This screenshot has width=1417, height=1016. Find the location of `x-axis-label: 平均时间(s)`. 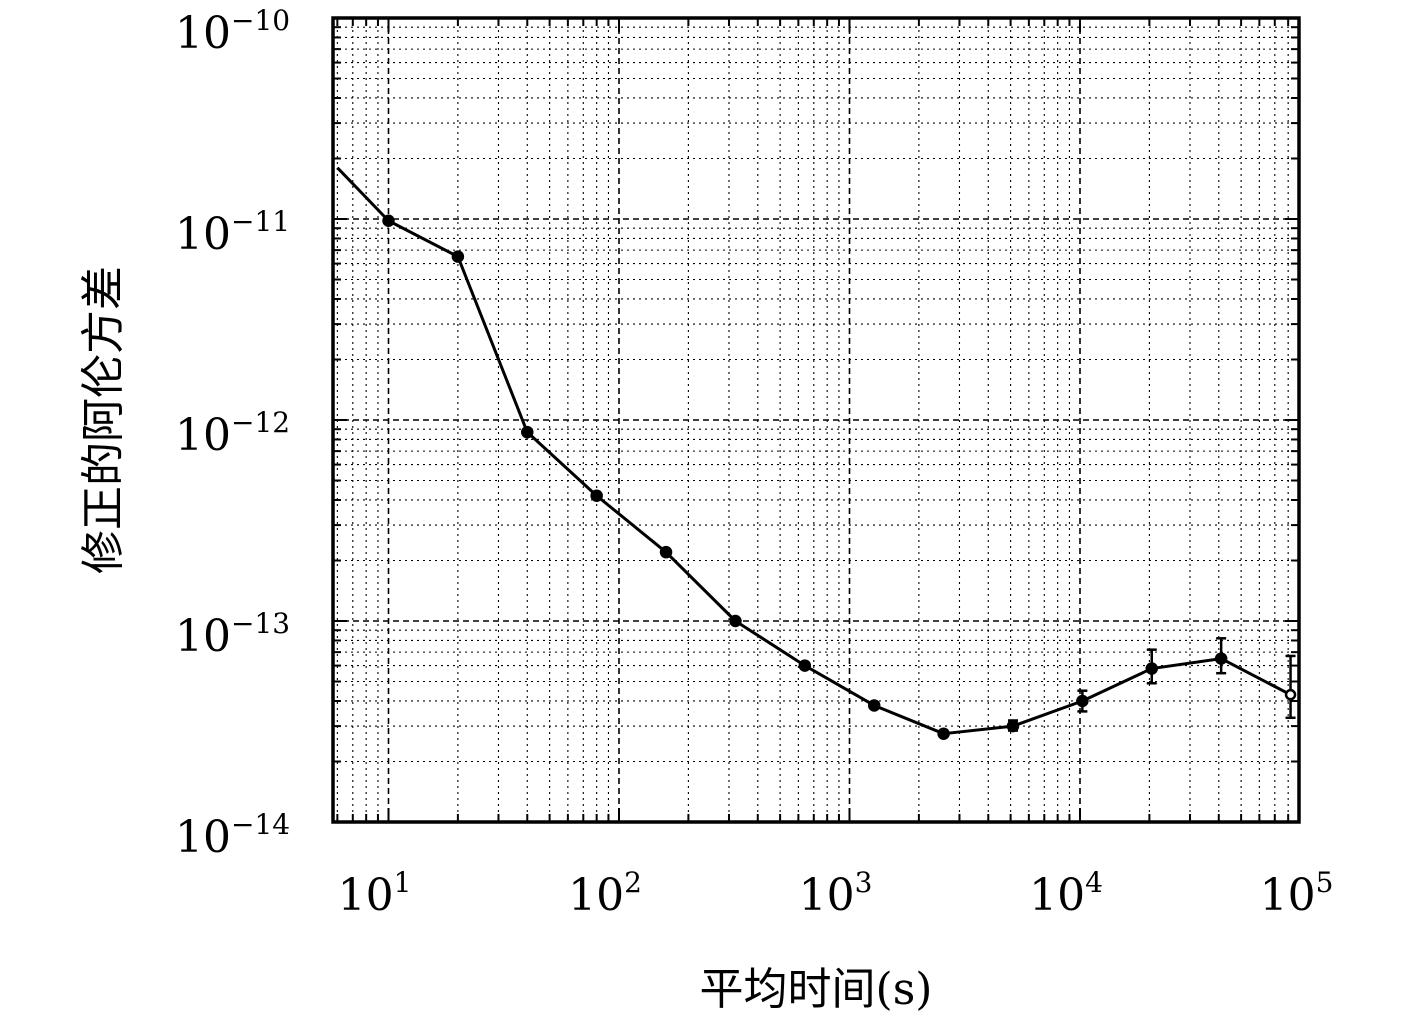

x-axis-label: 平均时间(s) is located at coordinates (816, 989).